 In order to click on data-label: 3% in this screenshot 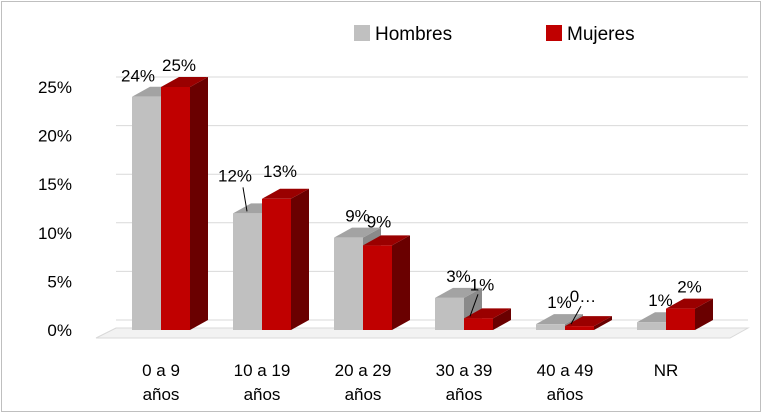, I will do `click(458, 276)`.